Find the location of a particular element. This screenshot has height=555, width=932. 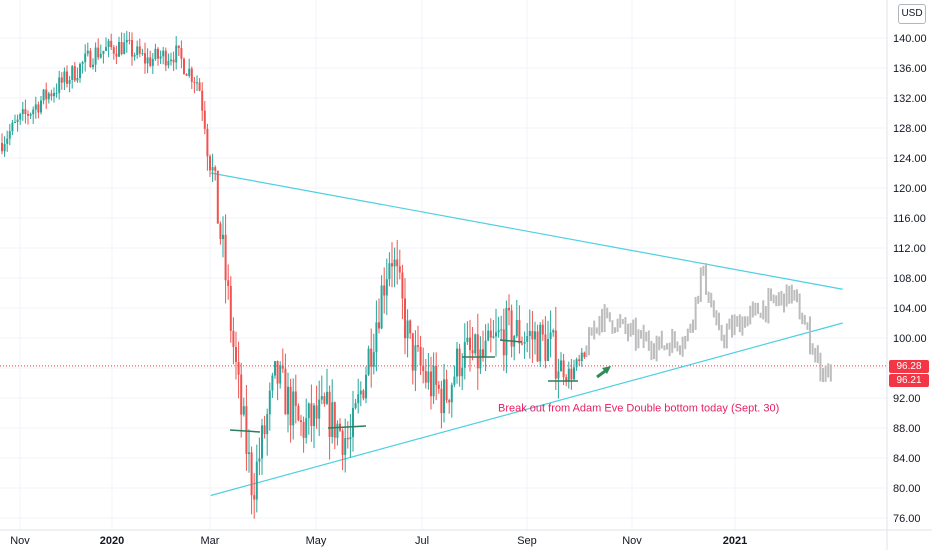

x-tick-label: Jul is located at coordinates (422, 541).